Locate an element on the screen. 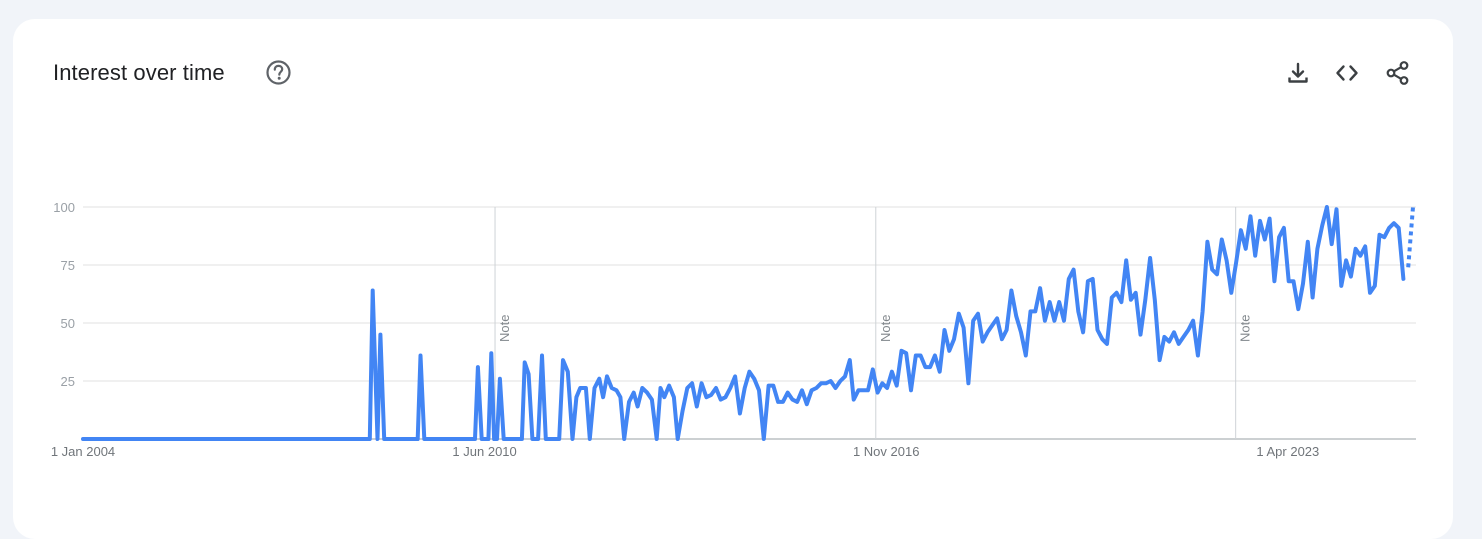 The image size is (1482, 539). y-tick-label: 25 is located at coordinates (68, 381).